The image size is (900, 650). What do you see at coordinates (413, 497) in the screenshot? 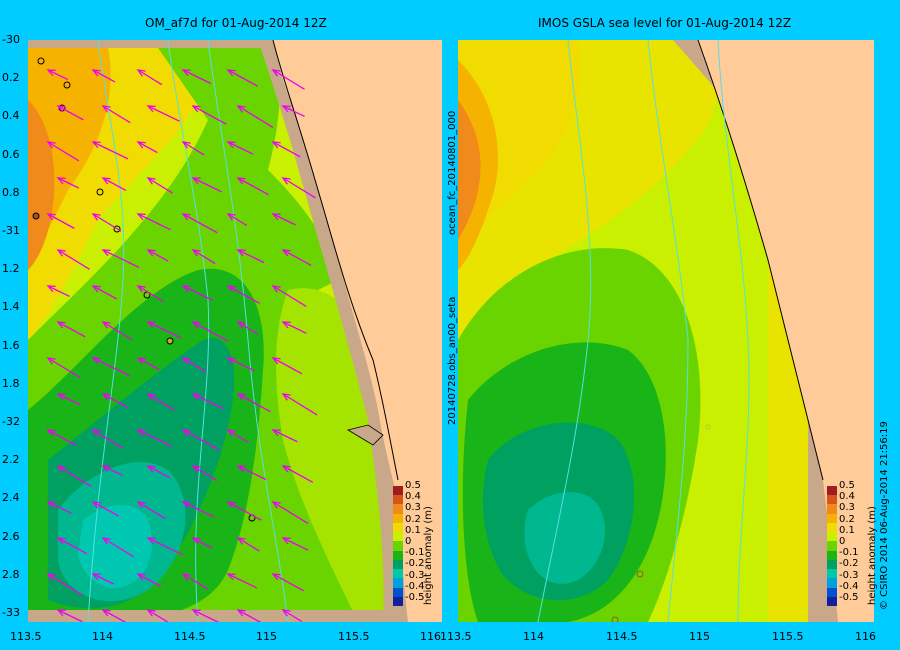
I see `colorbar-tick-label: 0.4` at bounding box center [413, 497].